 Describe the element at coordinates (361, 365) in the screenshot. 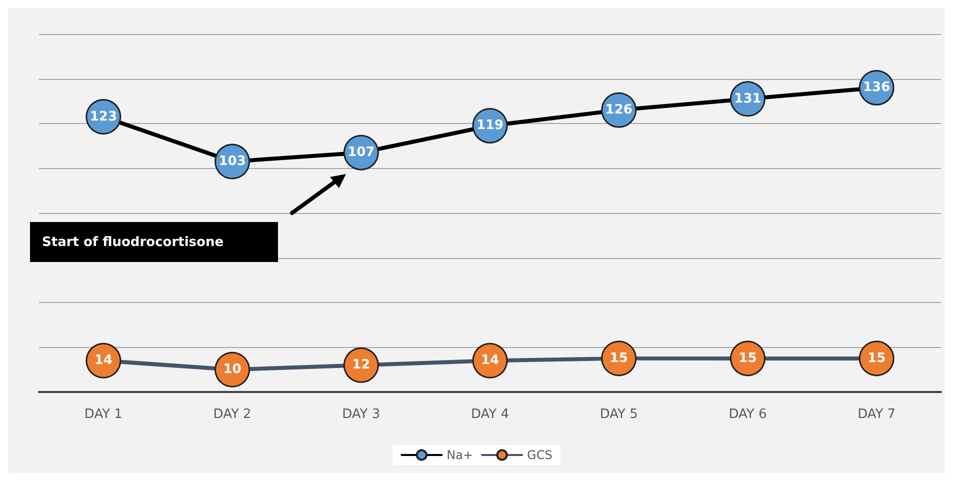

I see `data-label: 12` at that location.